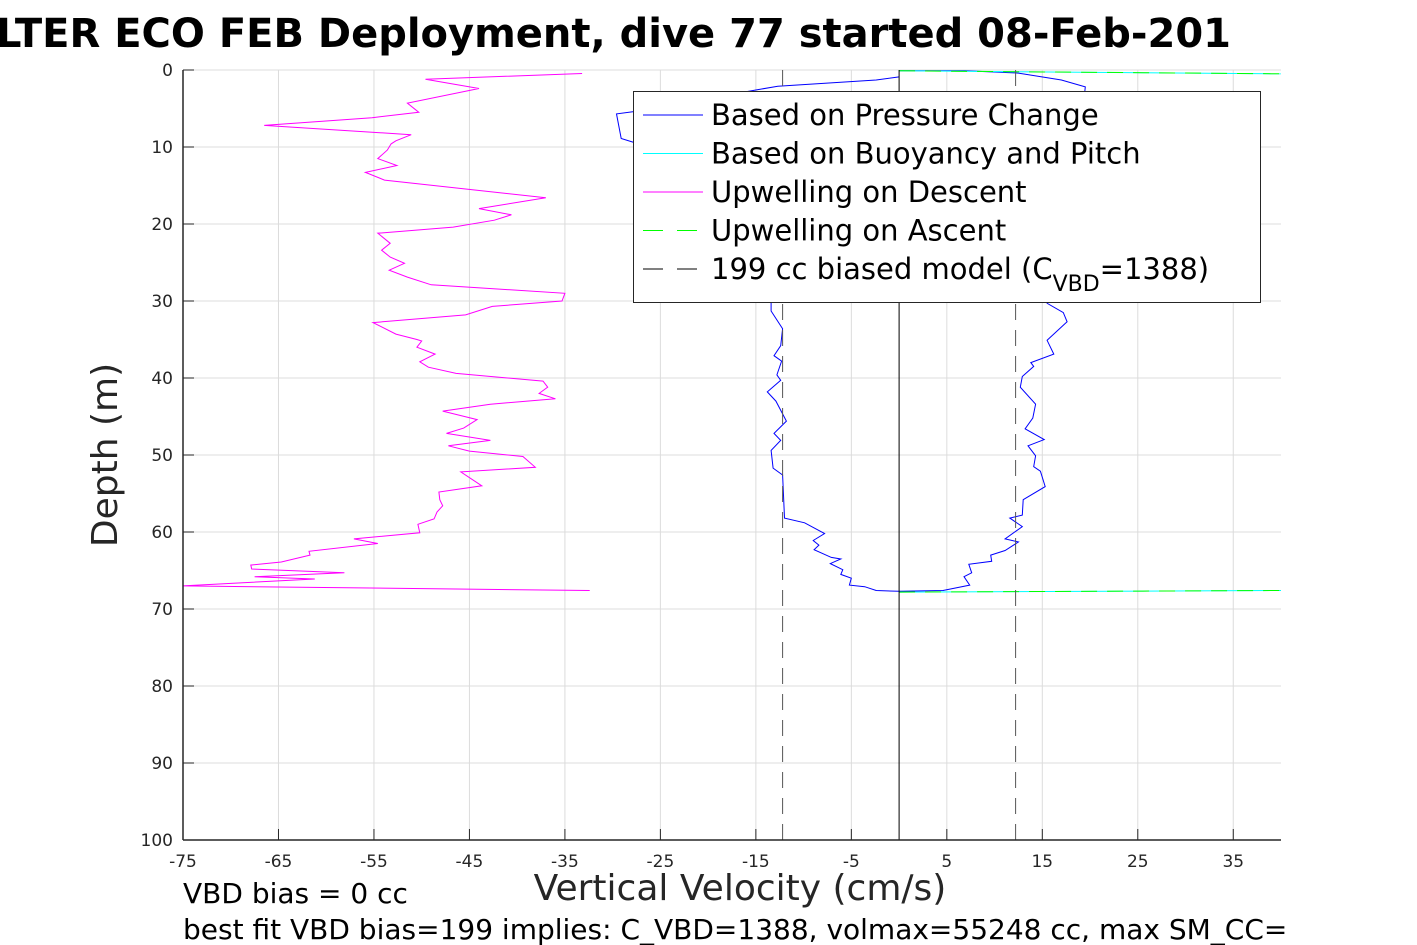  I want to click on y-tick-label: 30, so click(162, 302).